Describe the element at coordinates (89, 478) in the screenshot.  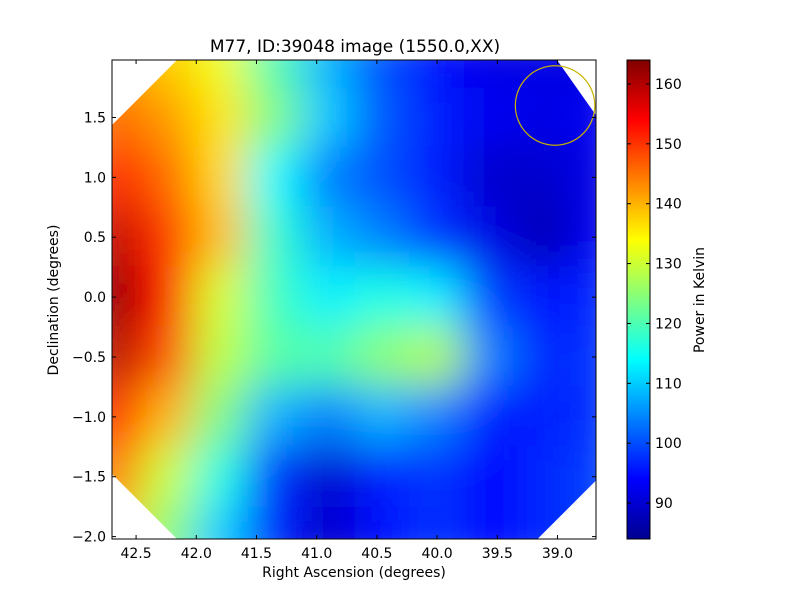
I see `y-tick-label: −1.5` at that location.